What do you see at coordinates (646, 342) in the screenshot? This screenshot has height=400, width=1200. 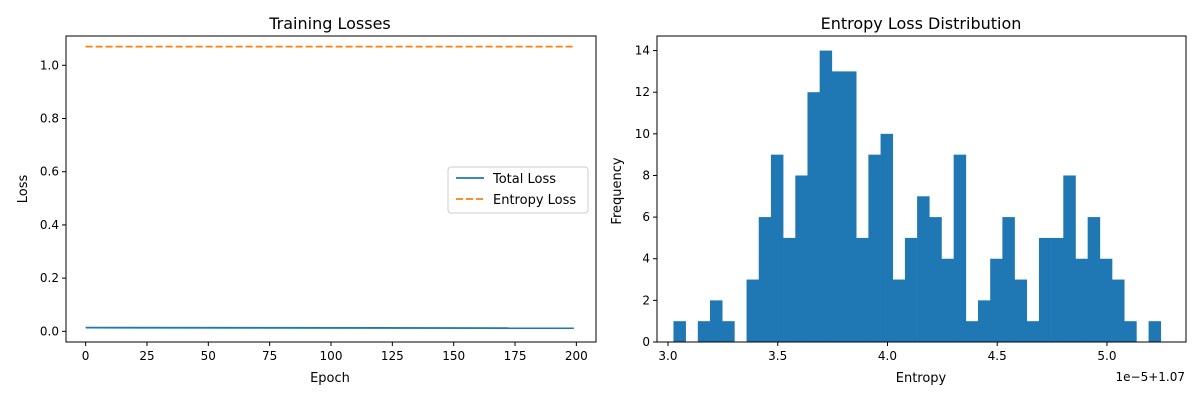 I see `y-tick-label: 0` at bounding box center [646, 342].